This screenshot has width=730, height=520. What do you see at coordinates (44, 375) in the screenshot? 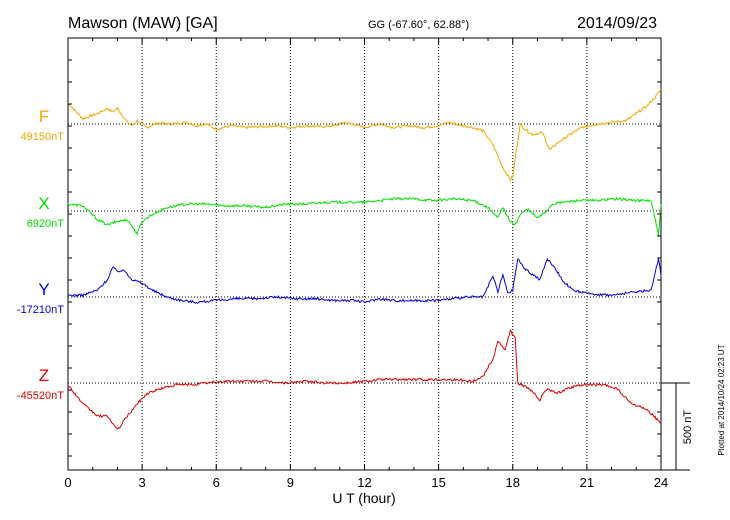
I see `series-name-z: Z` at bounding box center [44, 375].